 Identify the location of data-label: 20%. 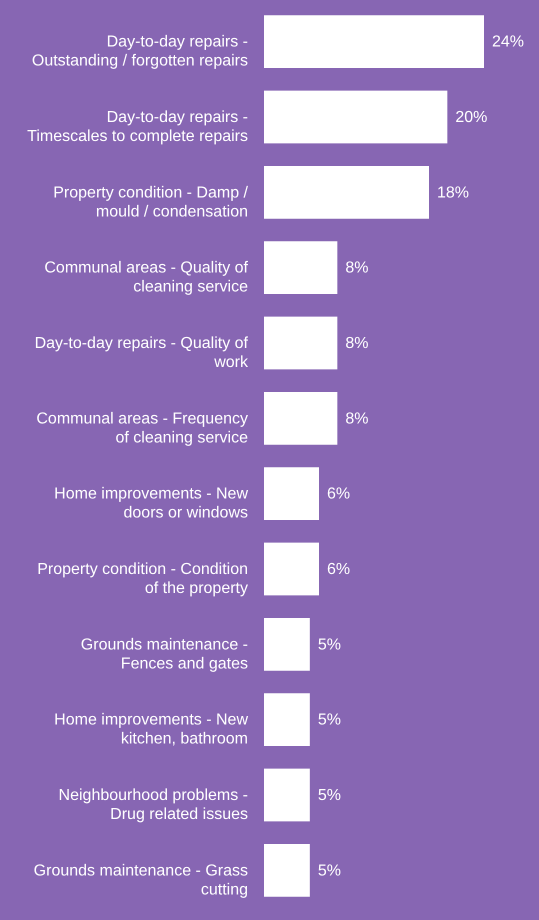
(471, 117).